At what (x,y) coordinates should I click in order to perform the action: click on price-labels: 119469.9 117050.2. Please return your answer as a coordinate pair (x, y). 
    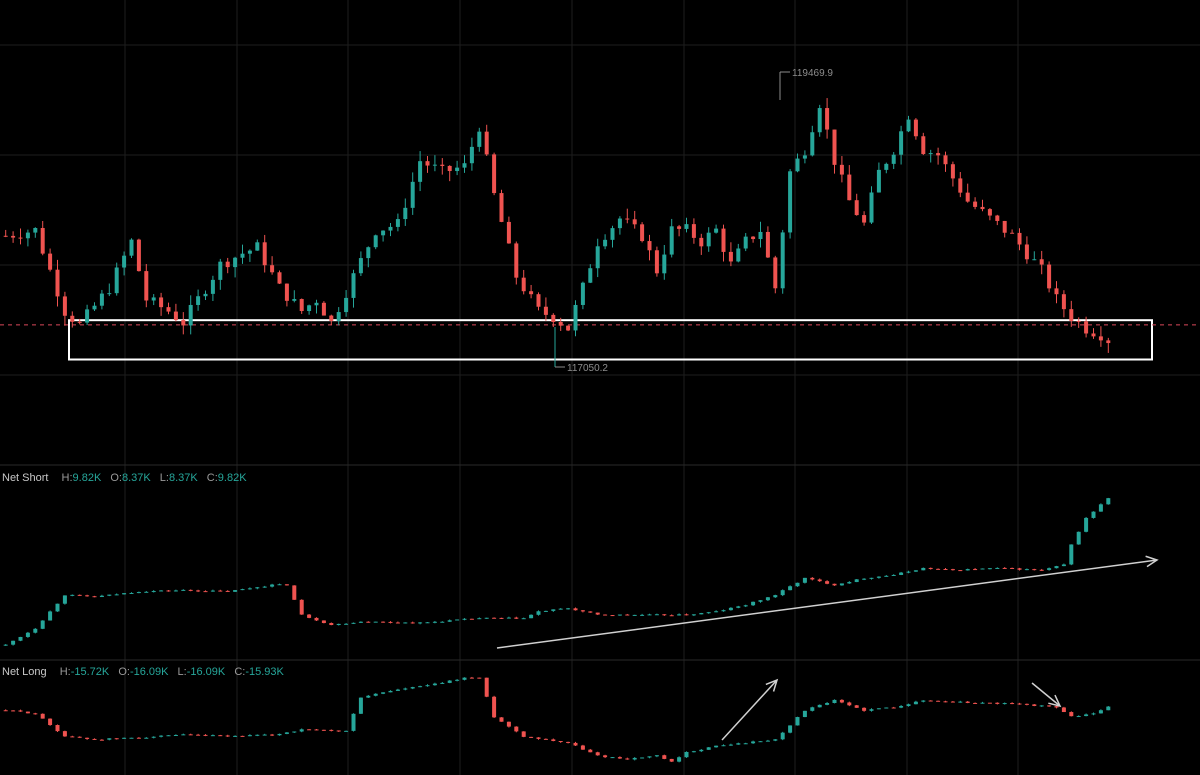
    Looking at the image, I should click on (693, 221).